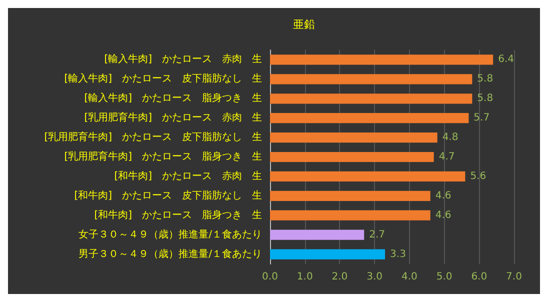  Describe the element at coordinates (340, 277) in the screenshot. I see `x-tick-label: 2.0` at that location.